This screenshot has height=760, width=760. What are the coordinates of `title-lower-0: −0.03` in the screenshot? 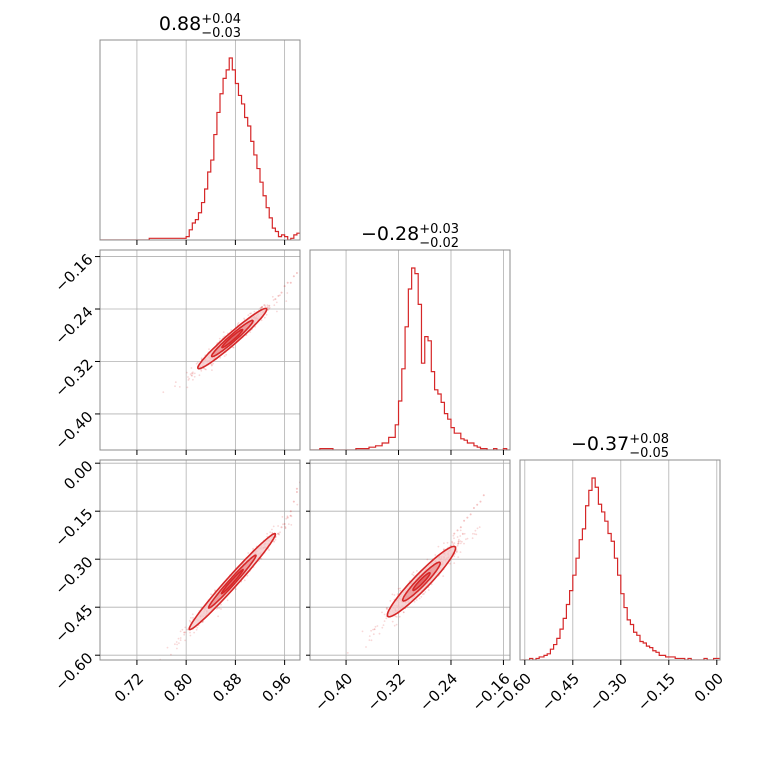 It's located at (221, 33).